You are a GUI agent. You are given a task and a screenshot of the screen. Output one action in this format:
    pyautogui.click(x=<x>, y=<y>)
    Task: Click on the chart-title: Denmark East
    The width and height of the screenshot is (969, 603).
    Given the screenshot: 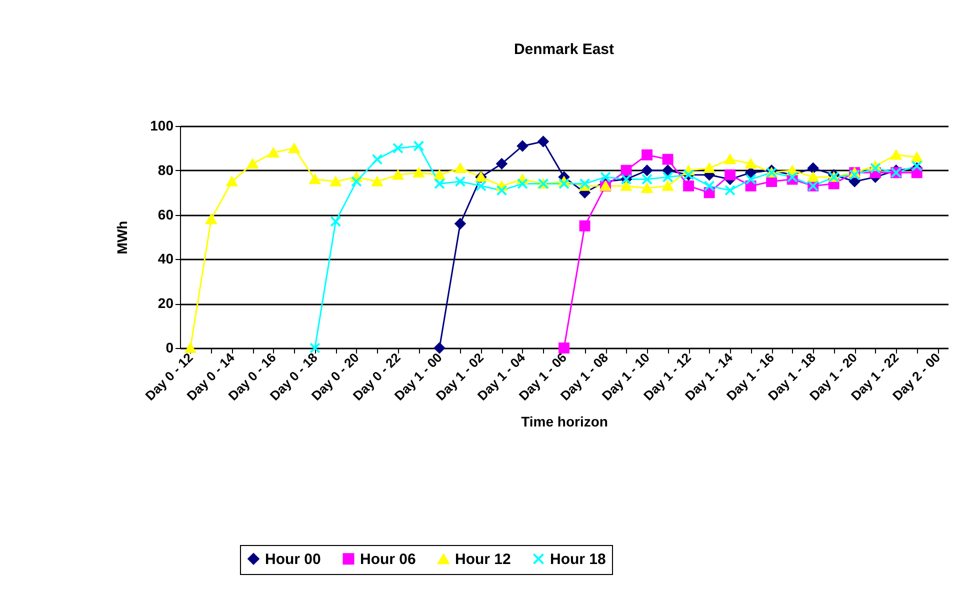 What is the action you would take?
    pyautogui.click(x=564, y=49)
    